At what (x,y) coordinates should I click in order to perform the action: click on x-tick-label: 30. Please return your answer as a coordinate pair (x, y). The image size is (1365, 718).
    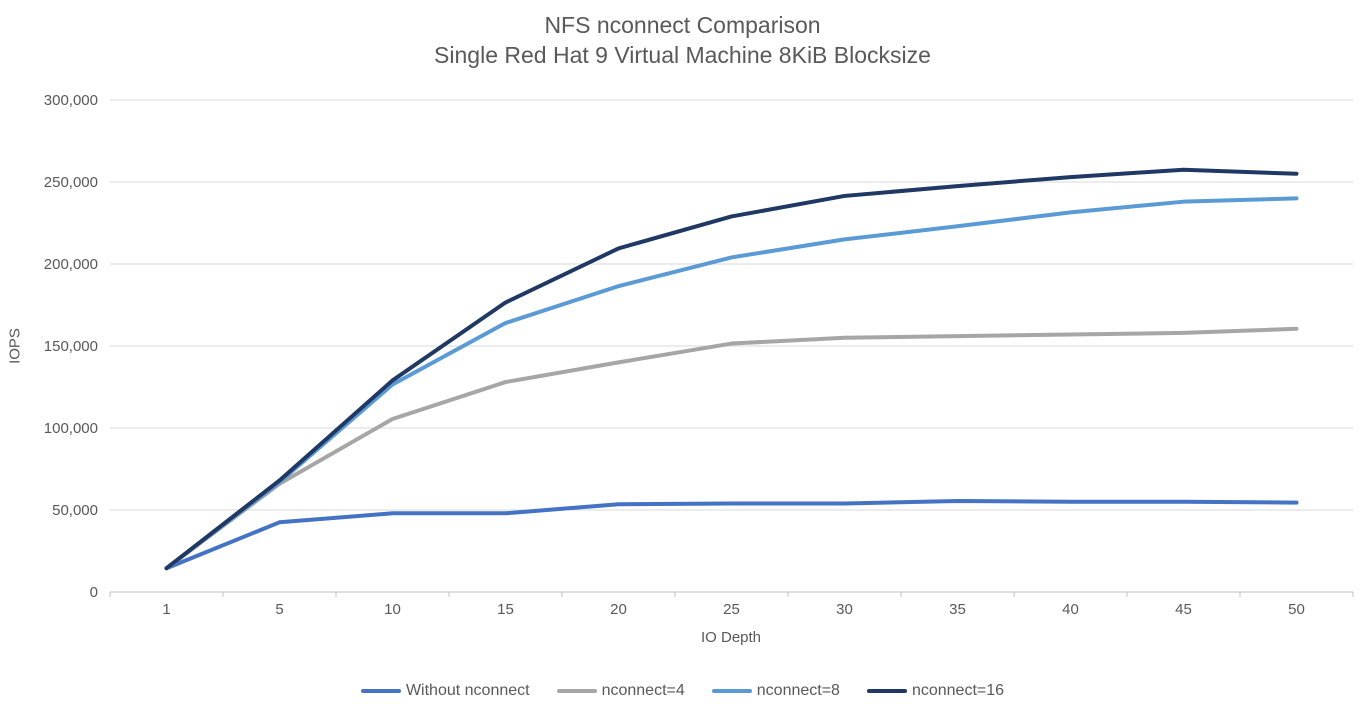
    Looking at the image, I should click on (844, 609).